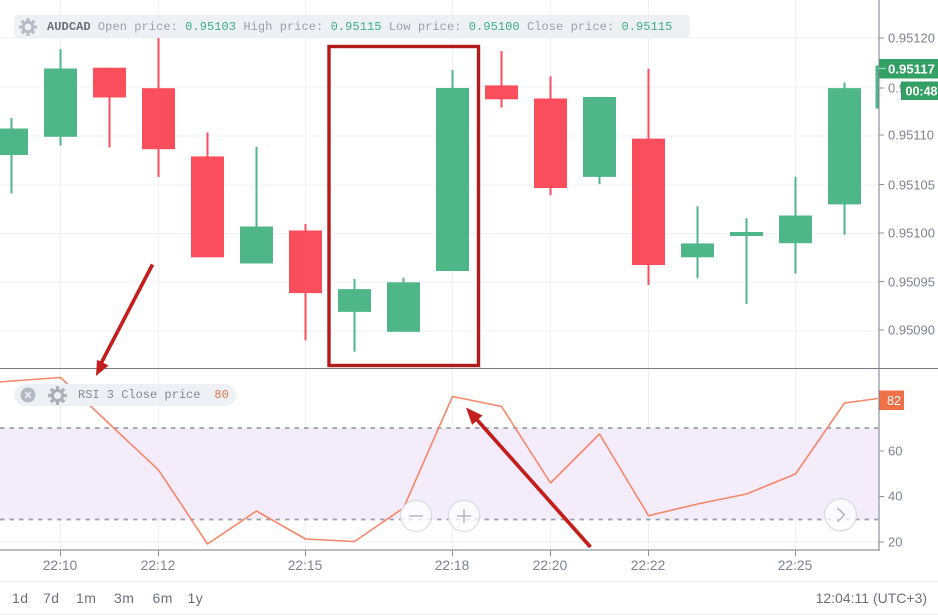  Describe the element at coordinates (911, 69) in the screenshot. I see `svg-text: 0.95117` at that location.